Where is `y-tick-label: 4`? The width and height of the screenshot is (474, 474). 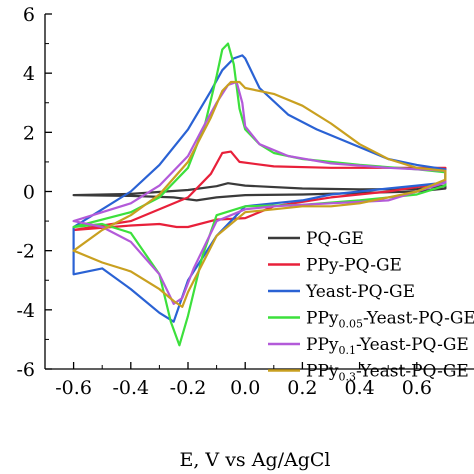
y-tick-label: 4 is located at coordinates (29, 74).